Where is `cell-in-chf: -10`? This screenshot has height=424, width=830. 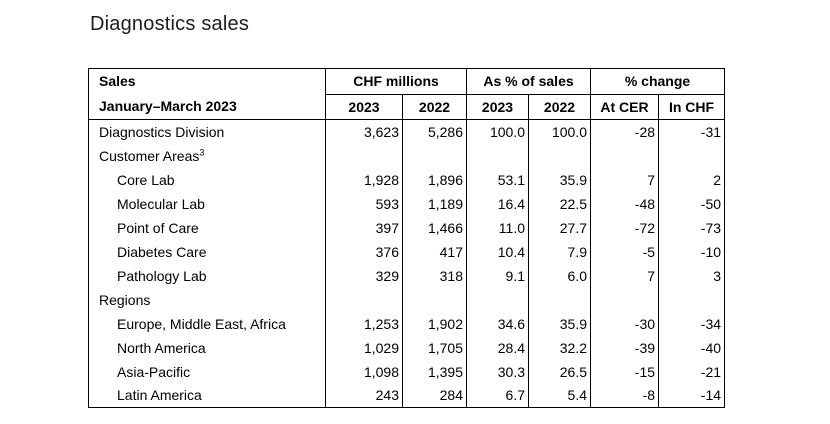
cell-in-chf: -10 is located at coordinates (691, 251).